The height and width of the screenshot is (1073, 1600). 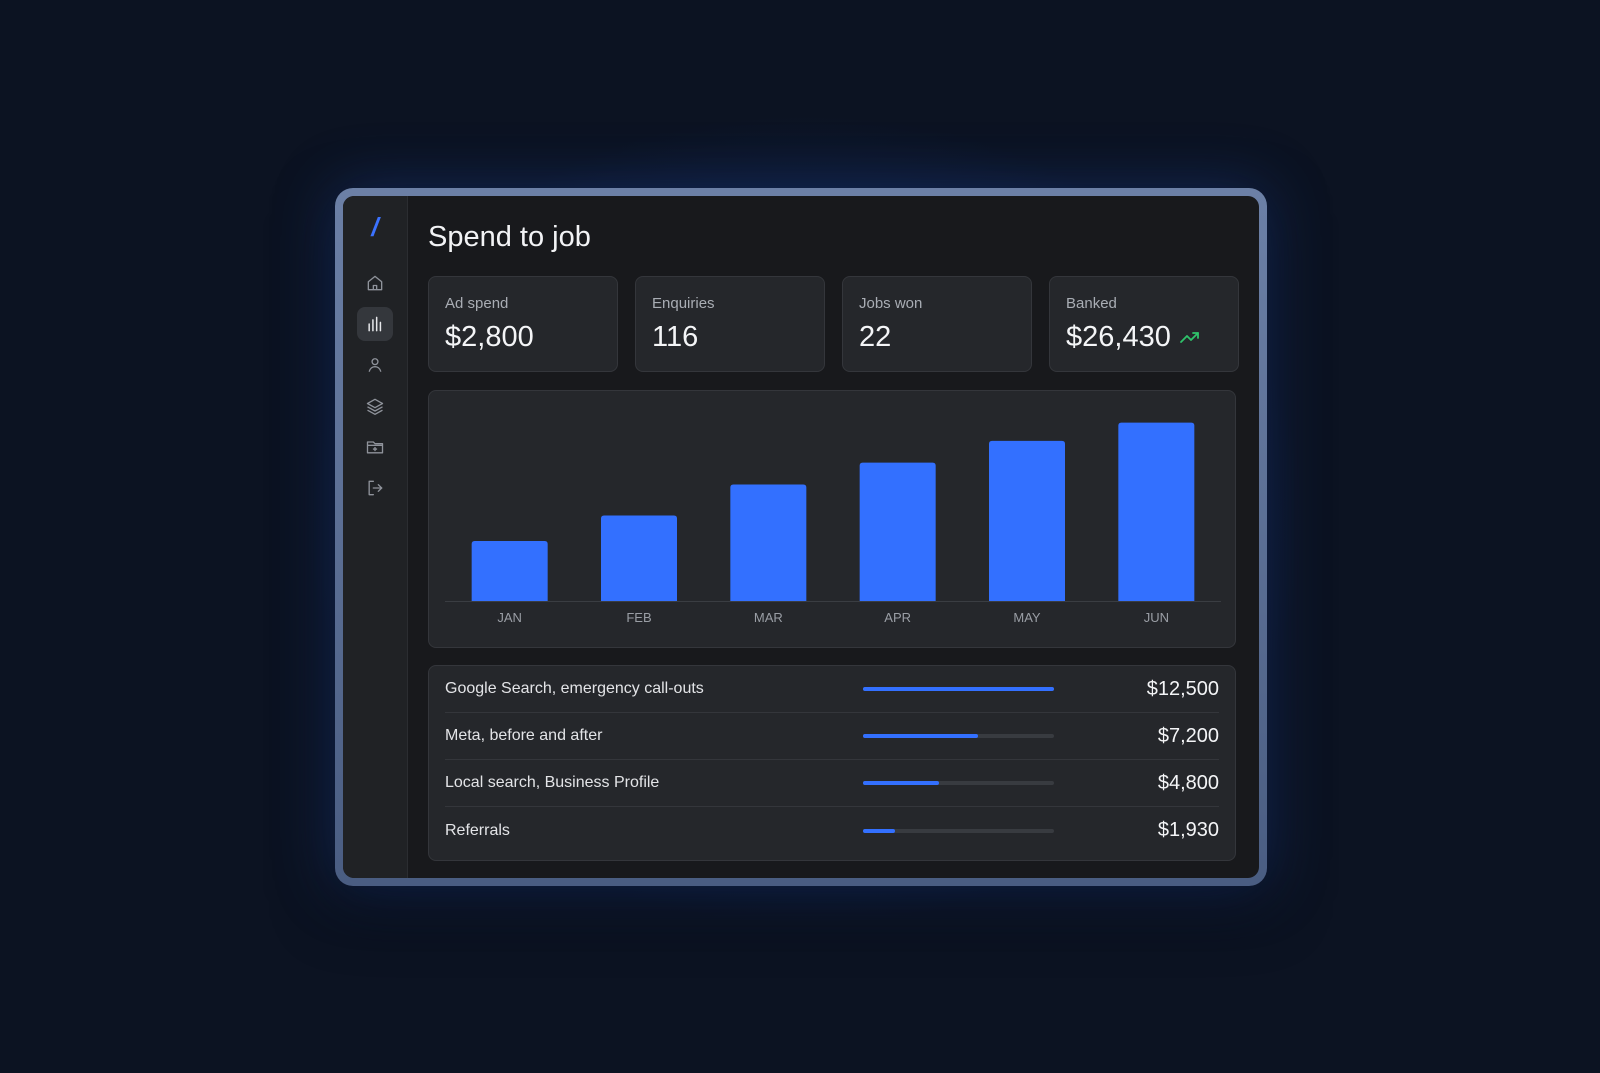 I want to click on trend-up-icon, so click(x=1189, y=337).